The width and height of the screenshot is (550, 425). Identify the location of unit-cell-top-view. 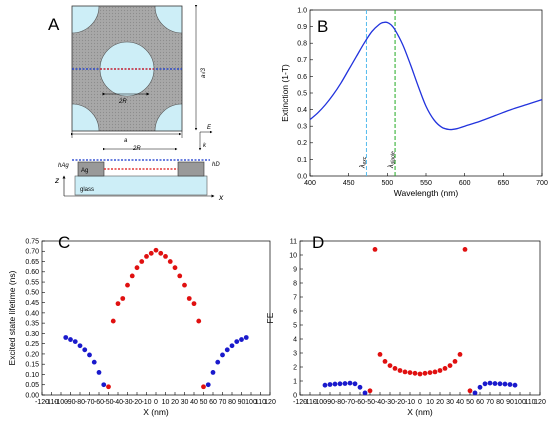
(127, 68).